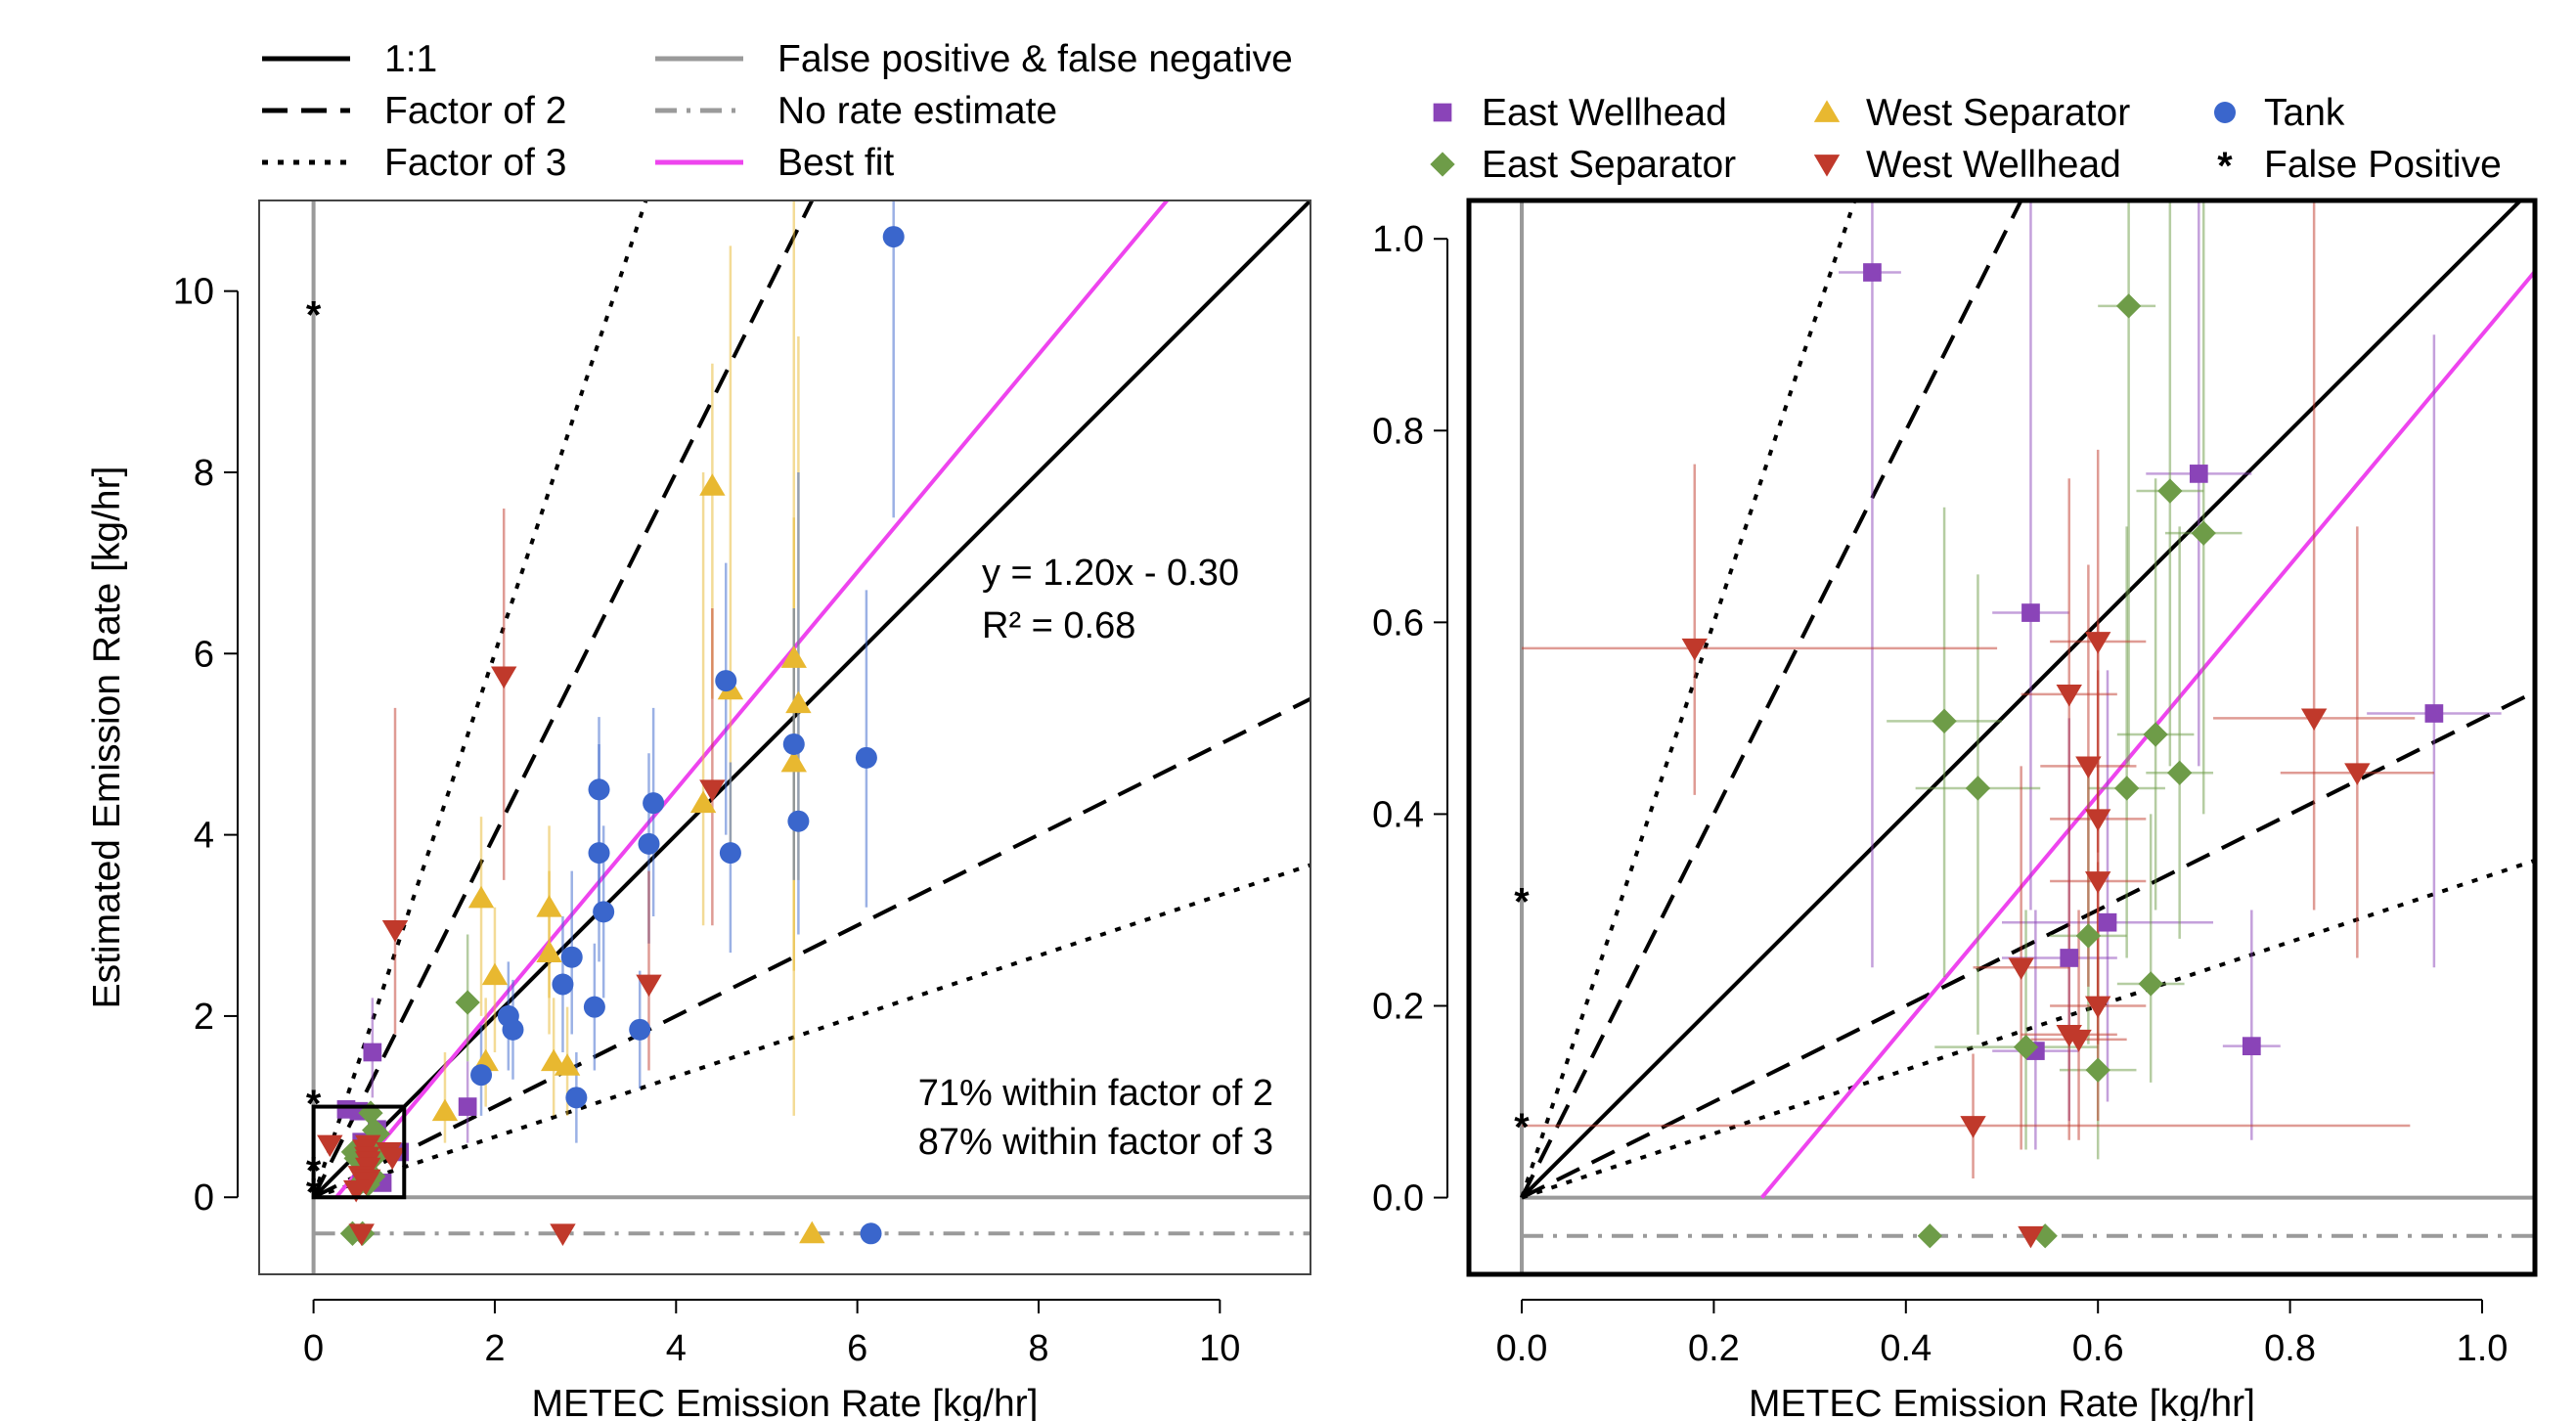 This screenshot has width=2576, height=1421. I want to click on x-tick-label: 0, so click(314, 1348).